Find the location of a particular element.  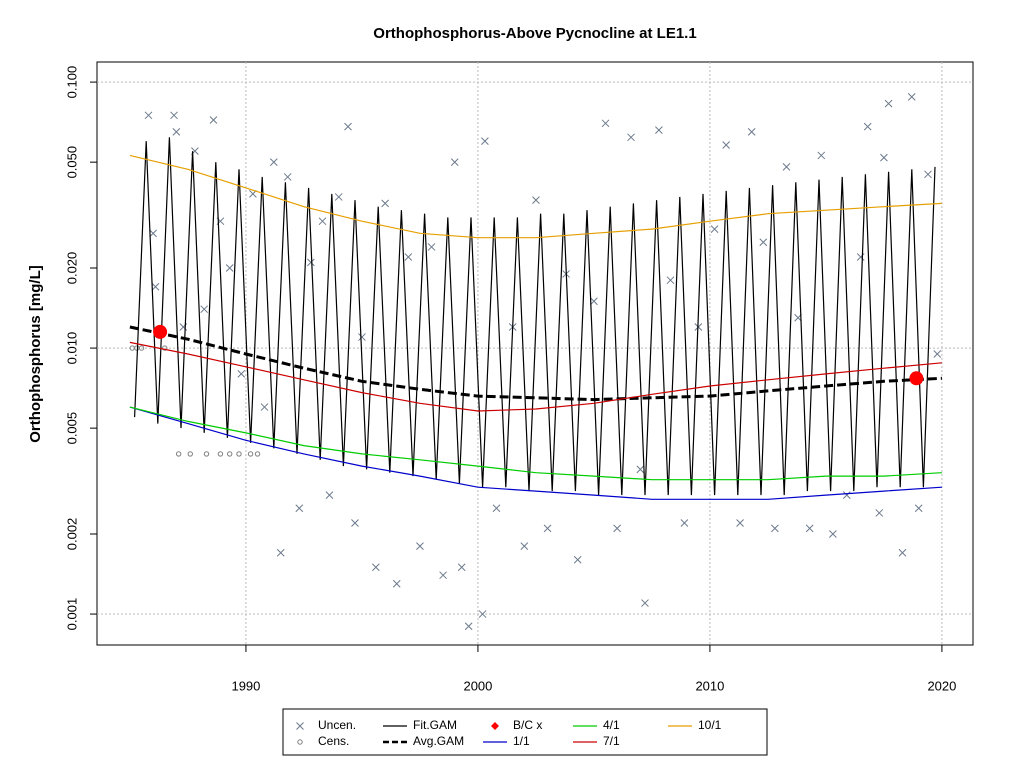

legend-label: 10/1 is located at coordinates (710, 725).